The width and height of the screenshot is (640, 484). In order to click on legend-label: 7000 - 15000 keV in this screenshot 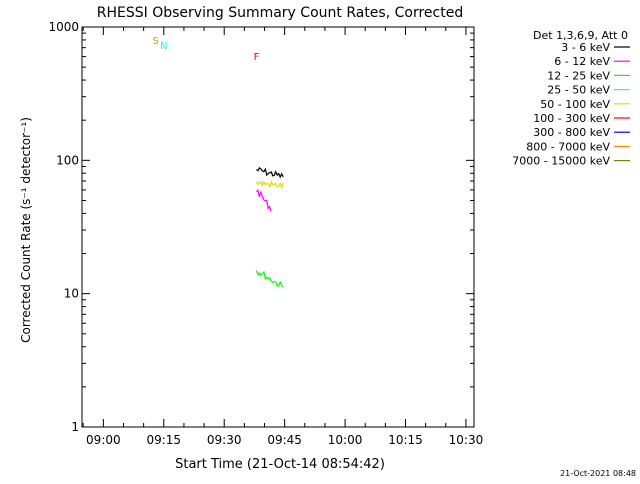, I will do `click(561, 161)`.